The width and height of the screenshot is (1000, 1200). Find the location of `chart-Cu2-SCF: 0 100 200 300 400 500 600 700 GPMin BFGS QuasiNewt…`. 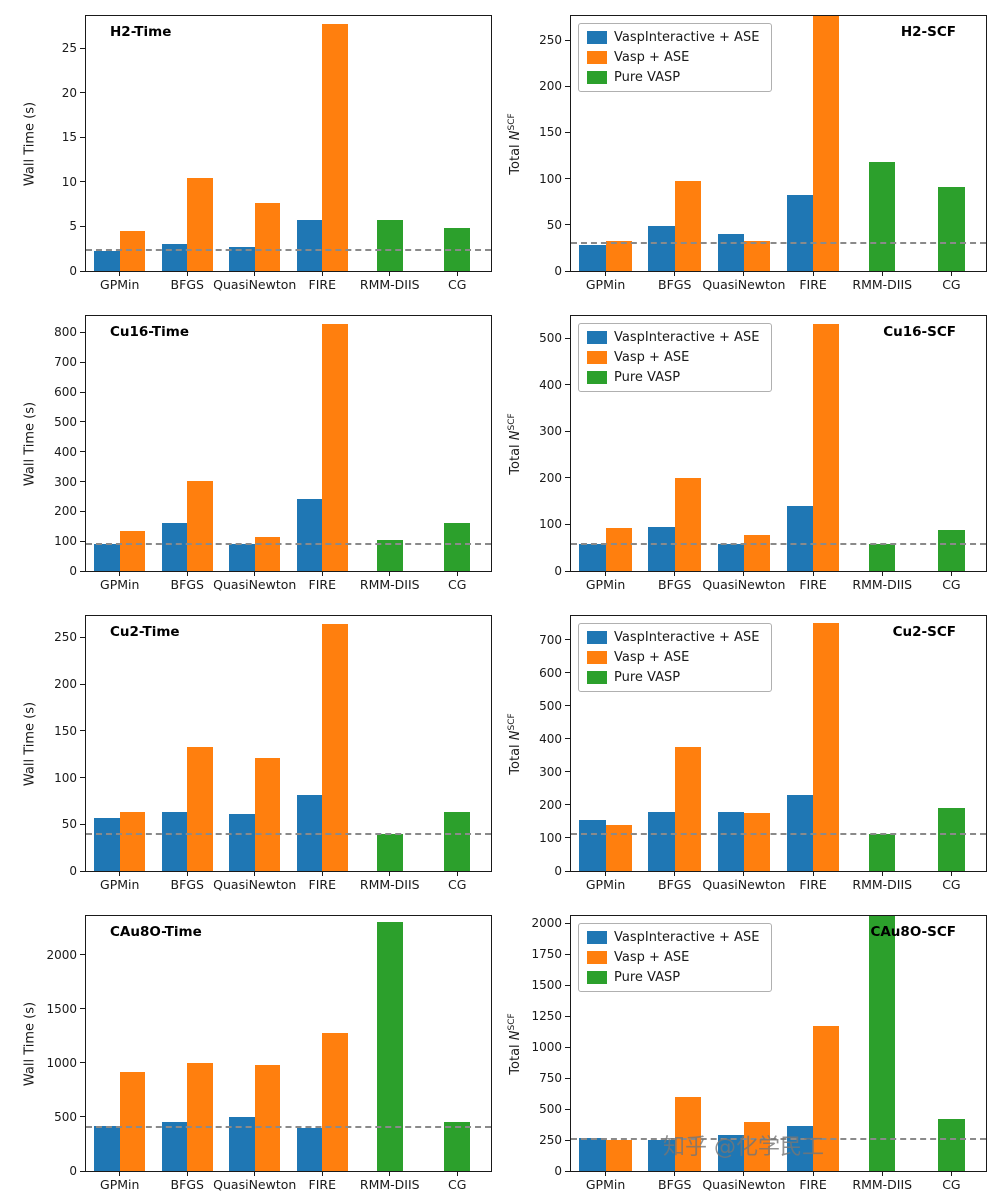

chart-Cu2-SCF: 0 100 200 300 400 500 600 700 GPMin BFGS QuasiNewt… is located at coordinates (750, 750).